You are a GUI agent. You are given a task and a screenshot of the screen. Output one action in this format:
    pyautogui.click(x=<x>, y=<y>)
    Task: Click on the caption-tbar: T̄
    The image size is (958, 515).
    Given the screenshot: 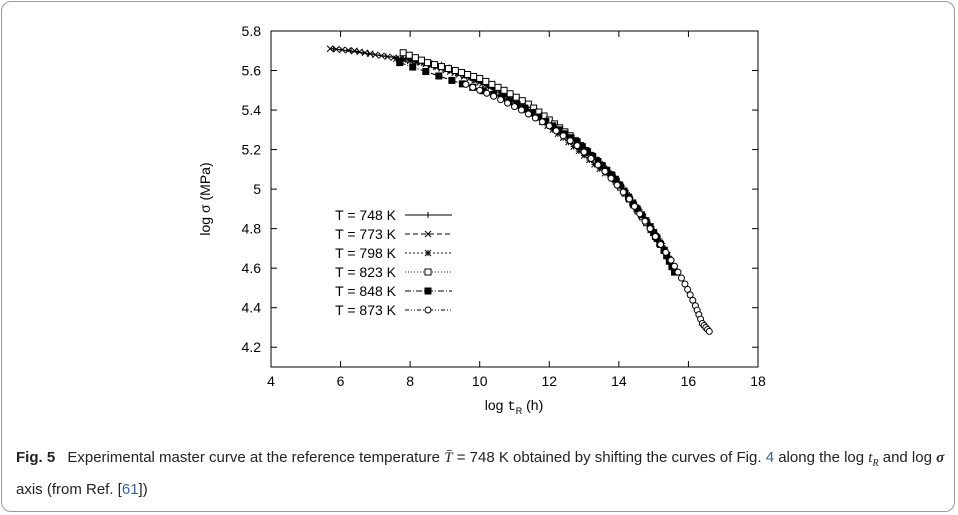 What is the action you would take?
    pyautogui.click(x=448, y=458)
    